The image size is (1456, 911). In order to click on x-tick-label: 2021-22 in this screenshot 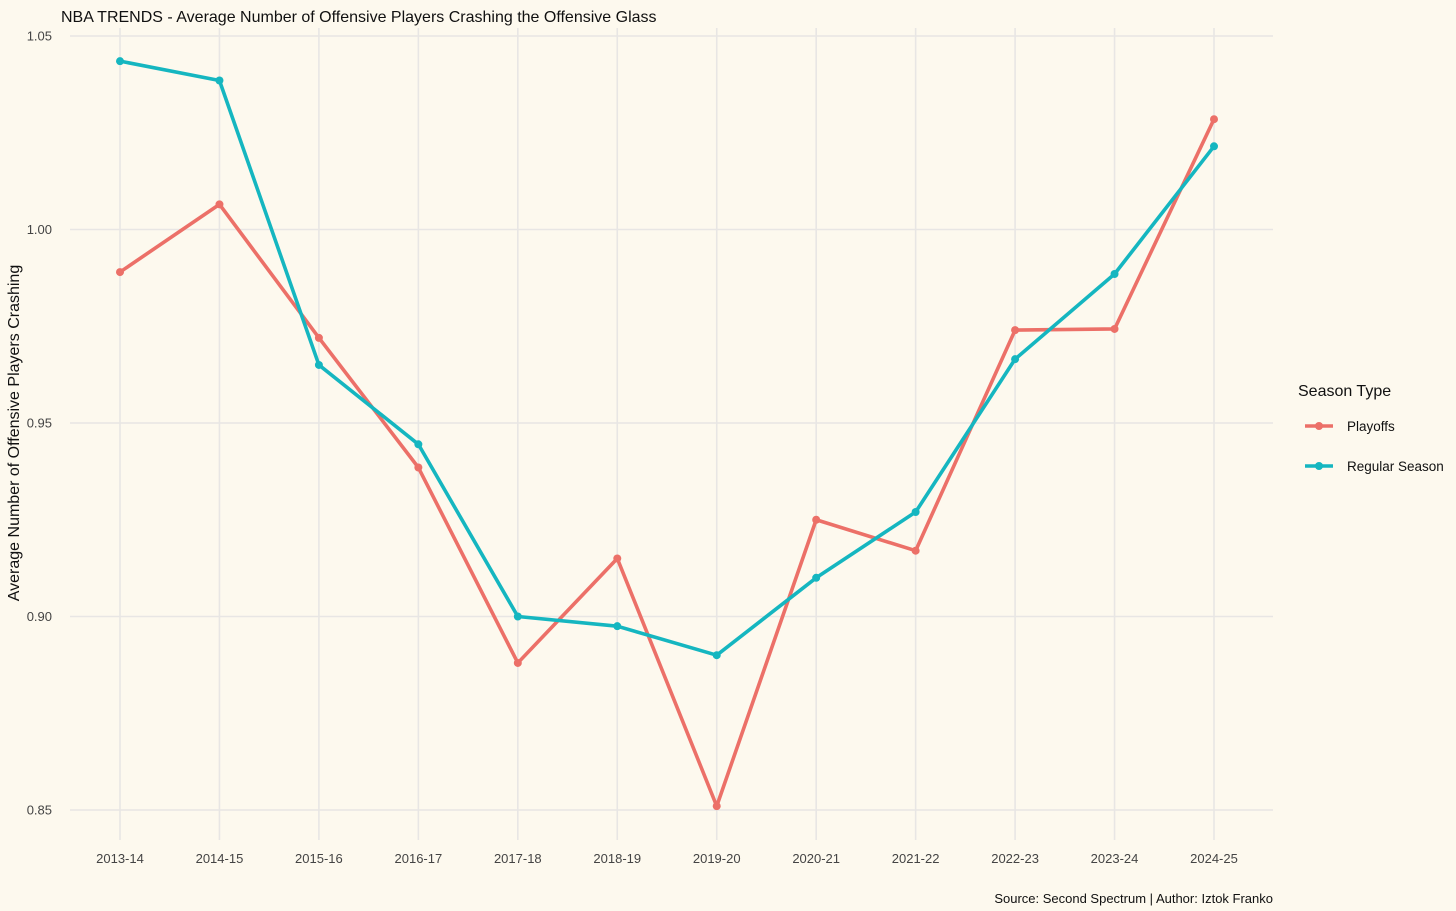, I will do `click(916, 858)`.